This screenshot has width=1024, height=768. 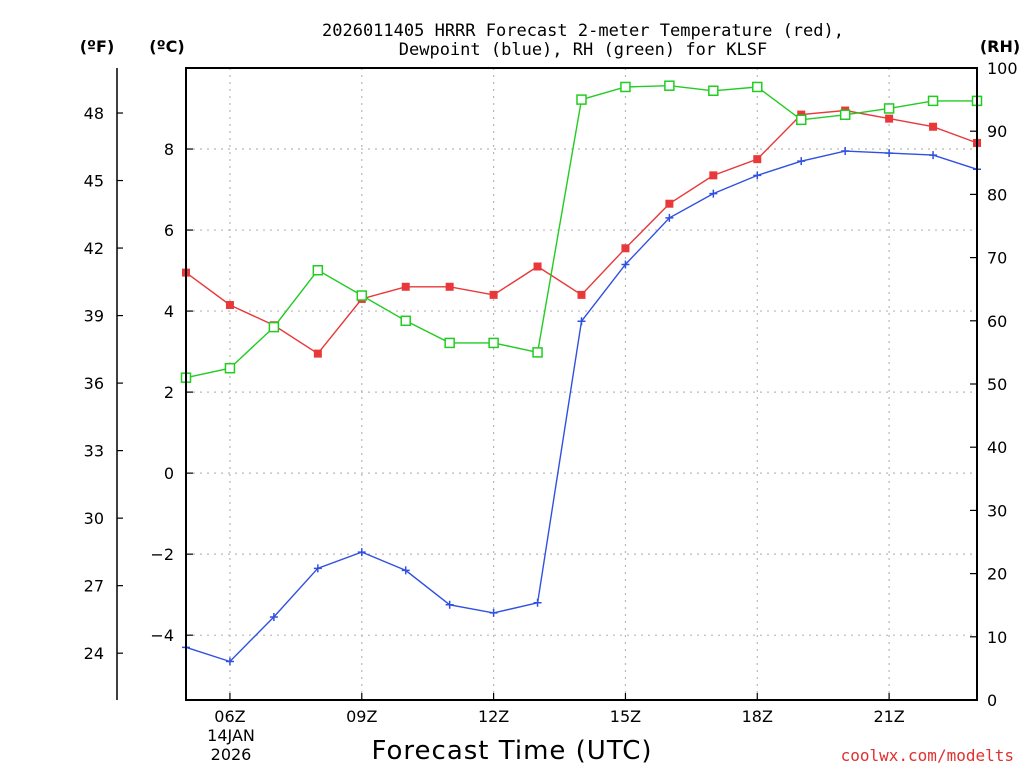 What do you see at coordinates (94, 113) in the screenshot?
I see `fahrenheit-tick-label: 48` at bounding box center [94, 113].